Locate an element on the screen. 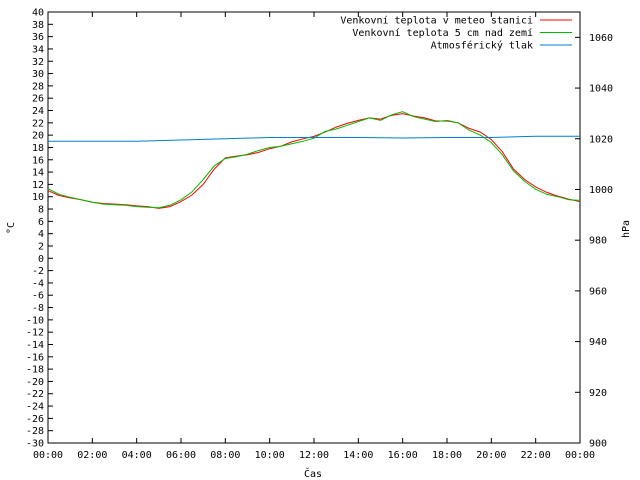 The height and width of the screenshot is (480, 640). y-tick-label: 34 is located at coordinates (38, 49).